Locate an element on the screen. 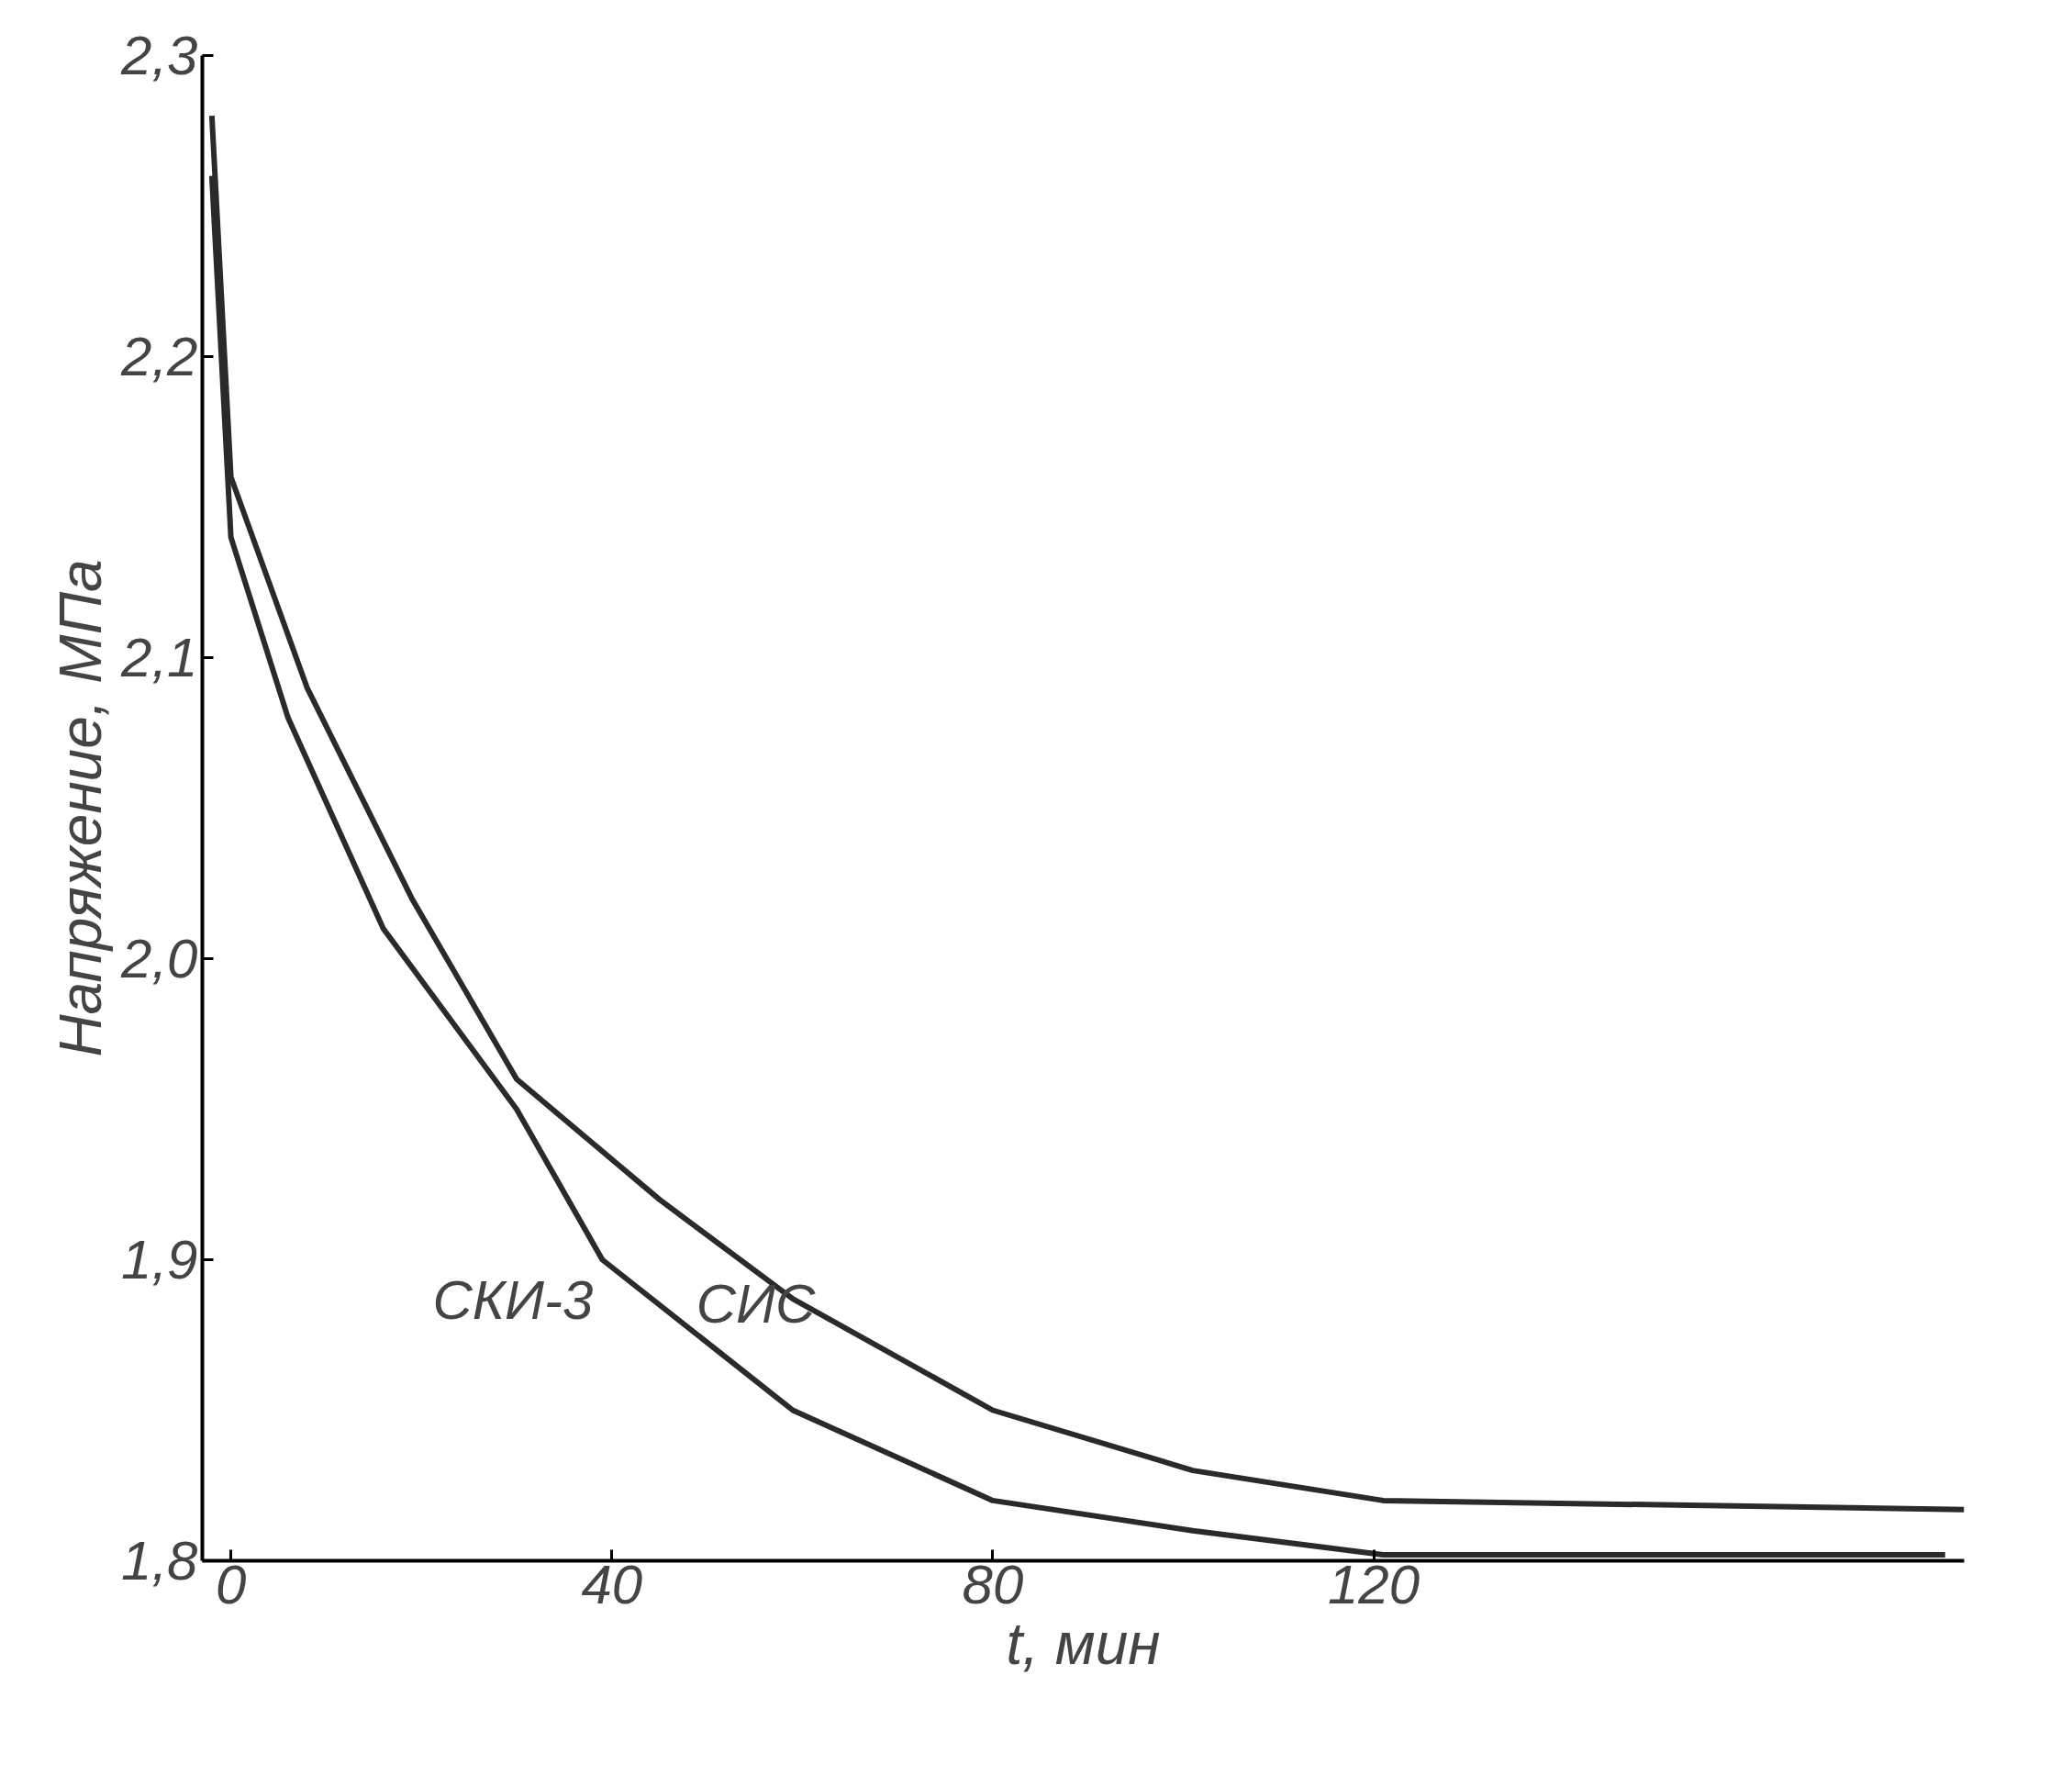  series-label: СКИ-3 is located at coordinates (513, 1300).